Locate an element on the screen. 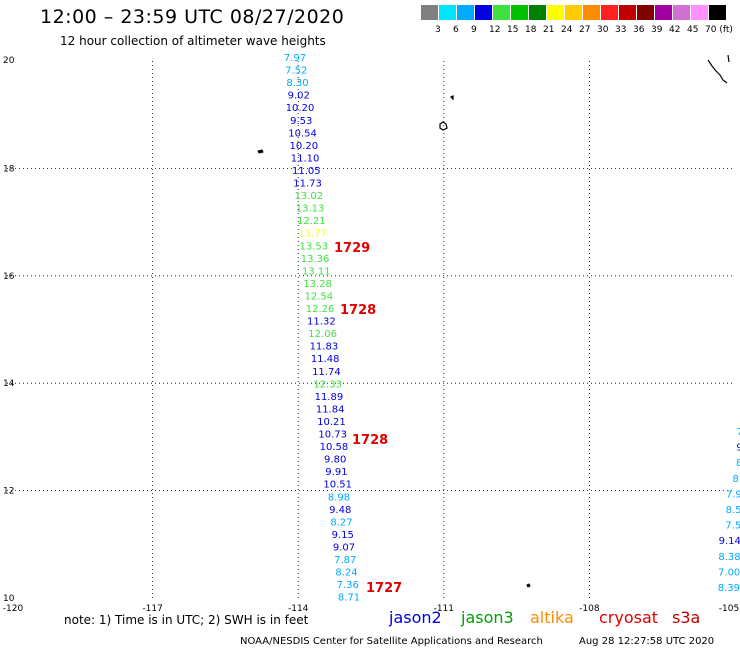 This screenshot has height=650, width=740. swh-reading: 8. is located at coordinates (736, 479).